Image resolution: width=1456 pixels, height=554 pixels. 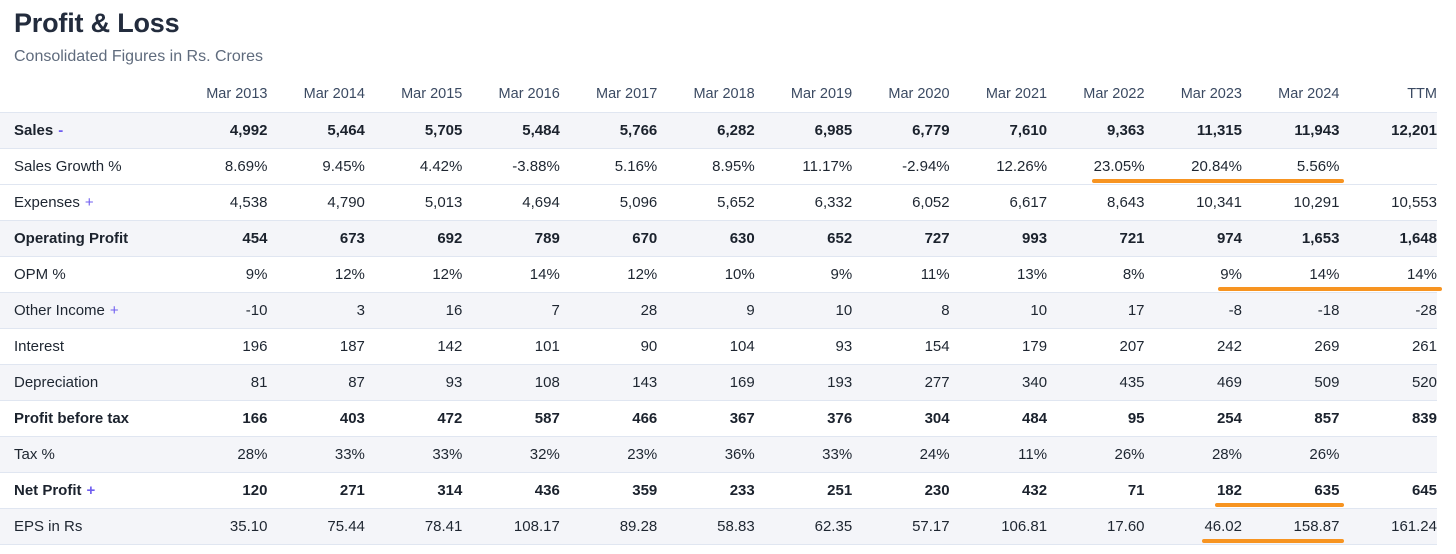 I want to click on table-cell: 58.83, so click(x=706, y=526).